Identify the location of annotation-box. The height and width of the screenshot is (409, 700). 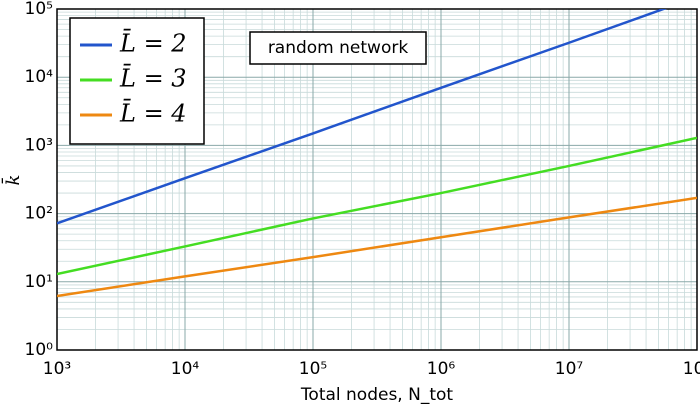
(338, 48).